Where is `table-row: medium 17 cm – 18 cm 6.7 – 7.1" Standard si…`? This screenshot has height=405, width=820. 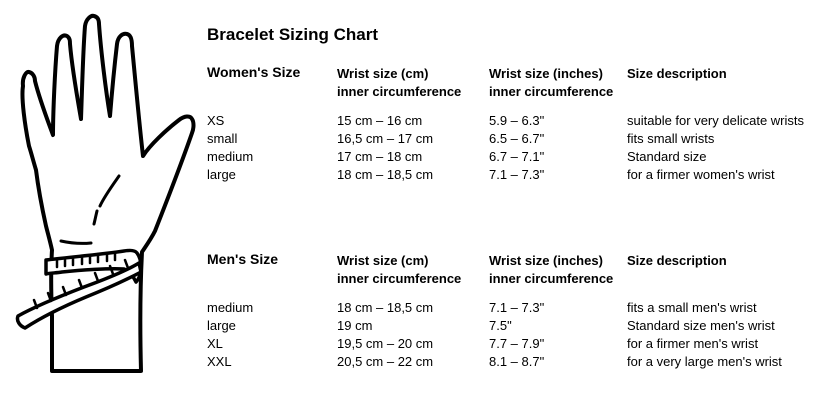 table-row: medium 17 cm – 18 cm 6.7 – 7.1" Standard si… is located at coordinates (513, 157).